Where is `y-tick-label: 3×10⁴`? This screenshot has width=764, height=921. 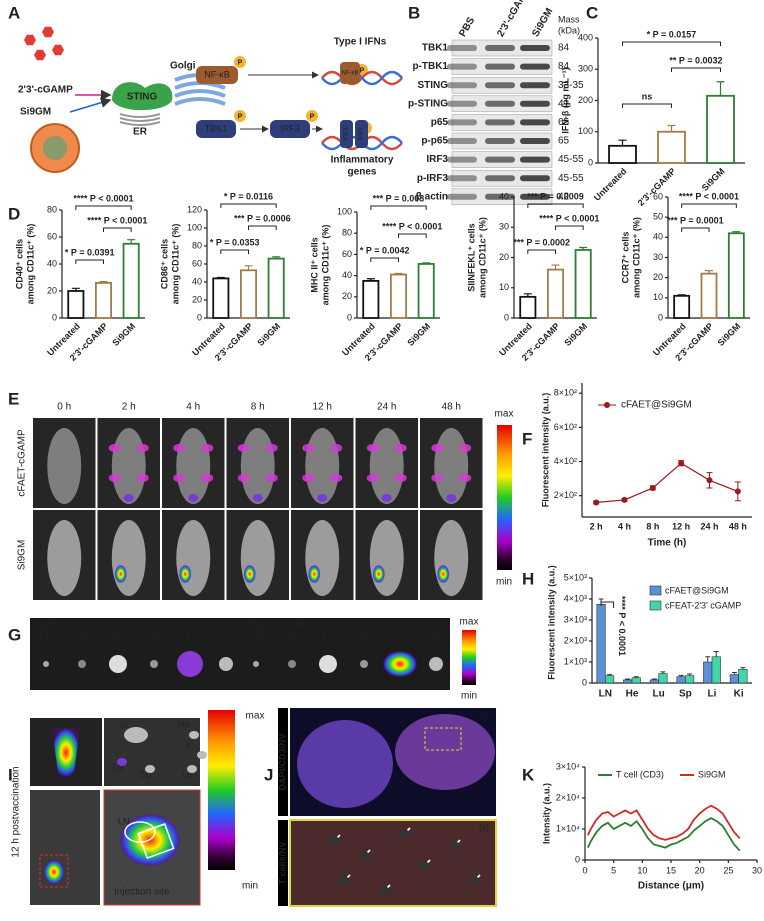 y-tick-label: 3×10⁴ is located at coordinates (568, 766).